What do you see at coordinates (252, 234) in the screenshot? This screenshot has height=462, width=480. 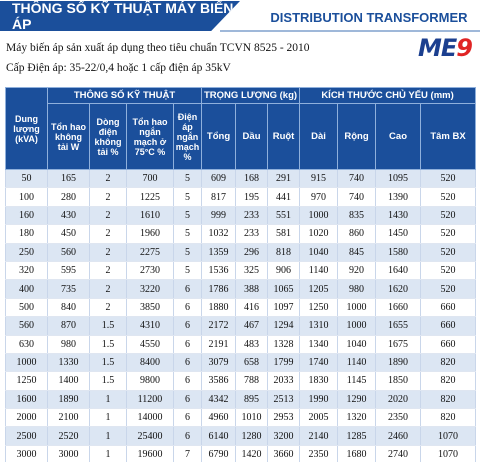 I see `table-cell: 233` at bounding box center [252, 234].